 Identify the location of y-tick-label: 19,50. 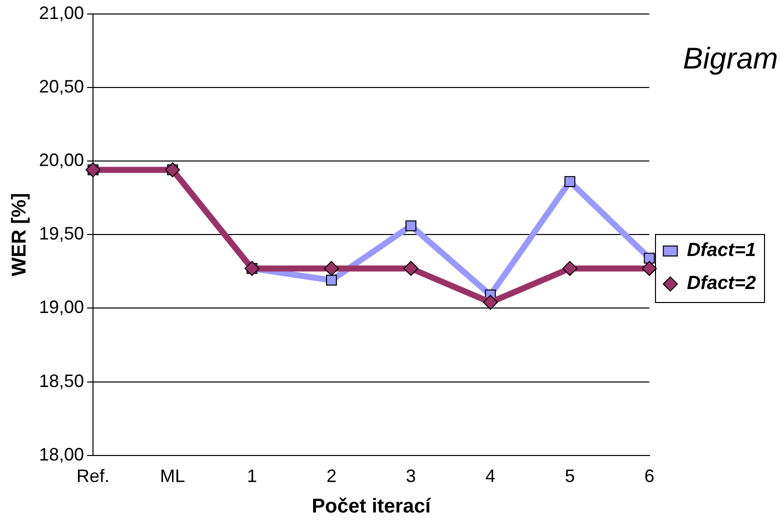
(61, 234).